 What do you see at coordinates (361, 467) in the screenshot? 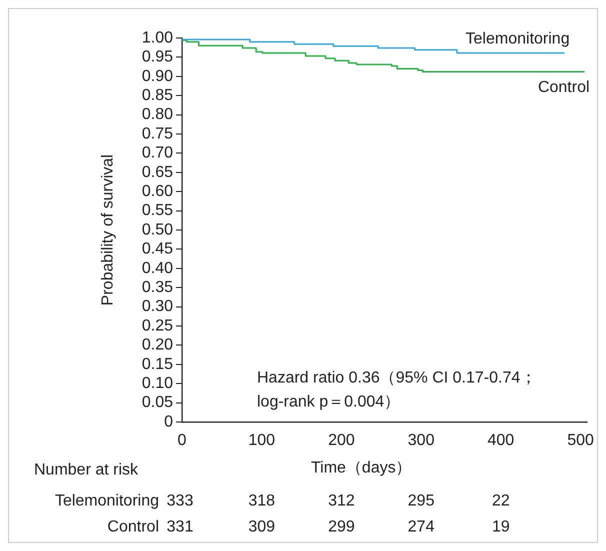
I see `x-axis-title: Time（days）` at bounding box center [361, 467].